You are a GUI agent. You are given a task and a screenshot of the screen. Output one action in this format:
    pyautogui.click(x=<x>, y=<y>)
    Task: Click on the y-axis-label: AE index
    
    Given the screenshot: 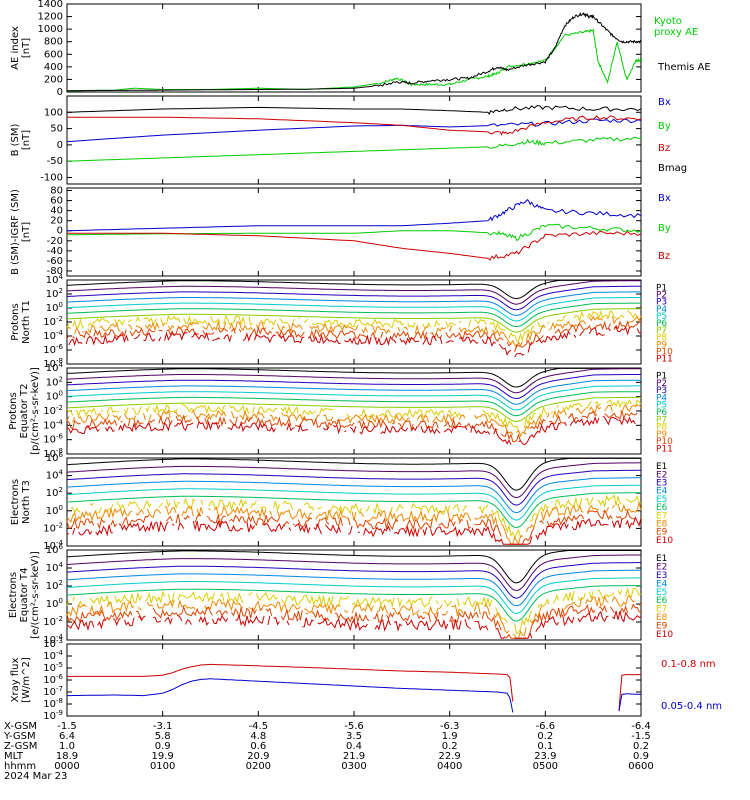 What is the action you would take?
    pyautogui.click(x=15, y=48)
    